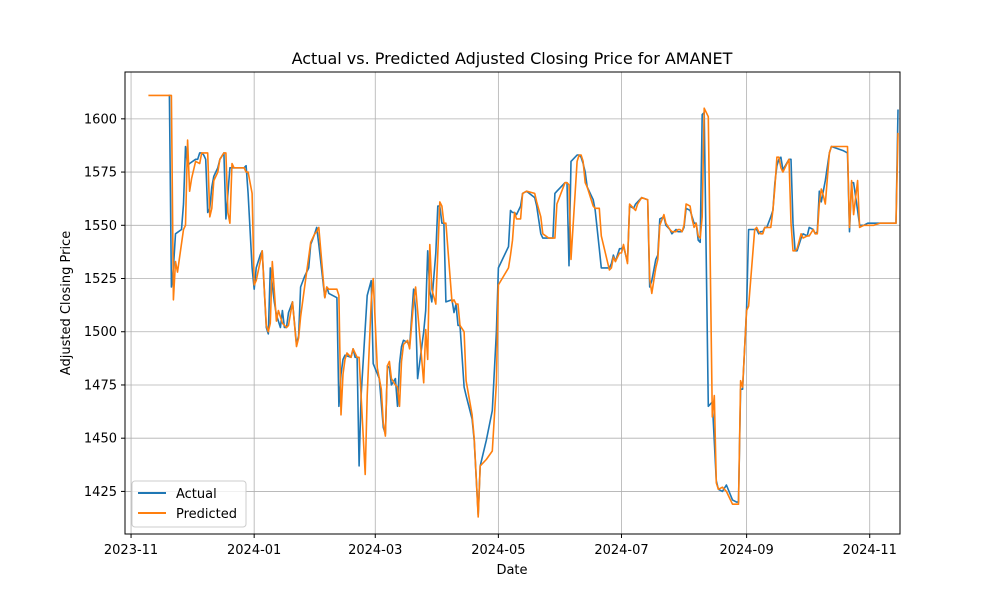 The width and height of the screenshot is (1000, 604). What do you see at coordinates (100, 492) in the screenshot?
I see `y-tick-label: 1425` at bounding box center [100, 492].